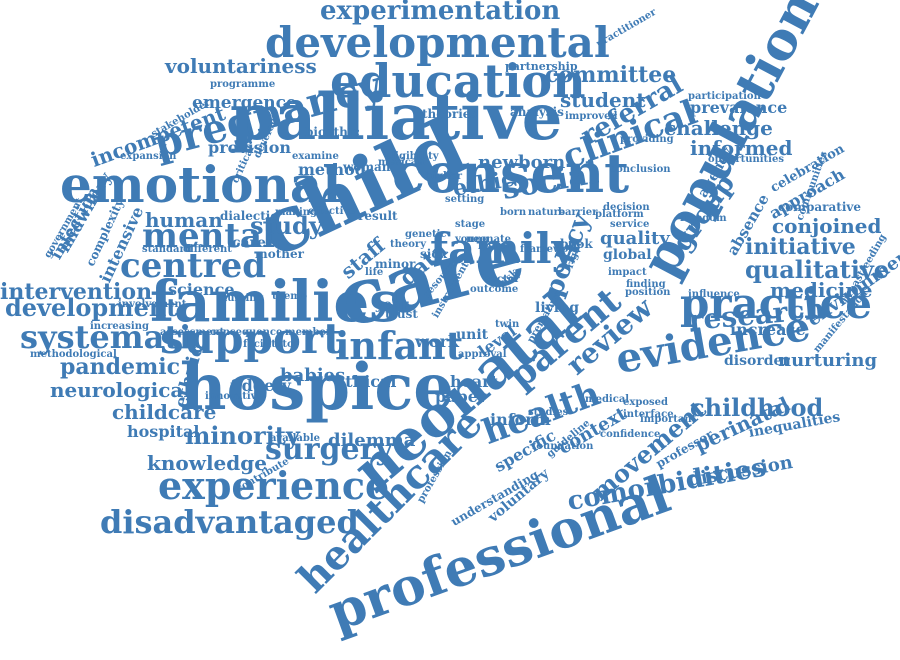  What do you see at coordinates (296, 212) in the screenshot?
I see `word-making: making` at bounding box center [296, 212].